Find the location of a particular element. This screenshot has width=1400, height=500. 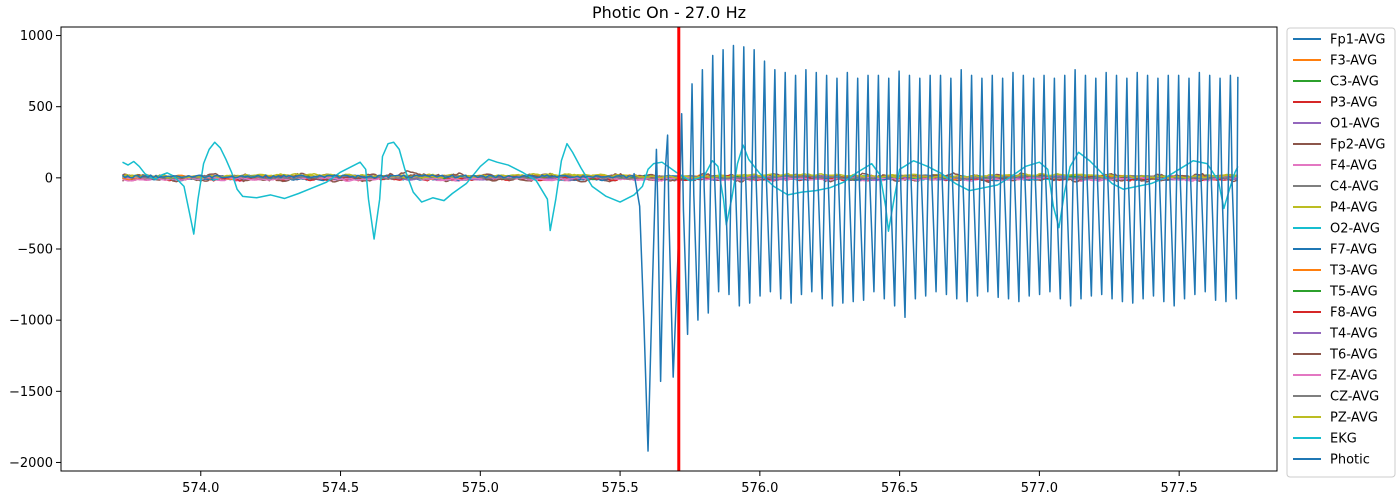

legend-label: PZ-AVG is located at coordinates (1354, 418).